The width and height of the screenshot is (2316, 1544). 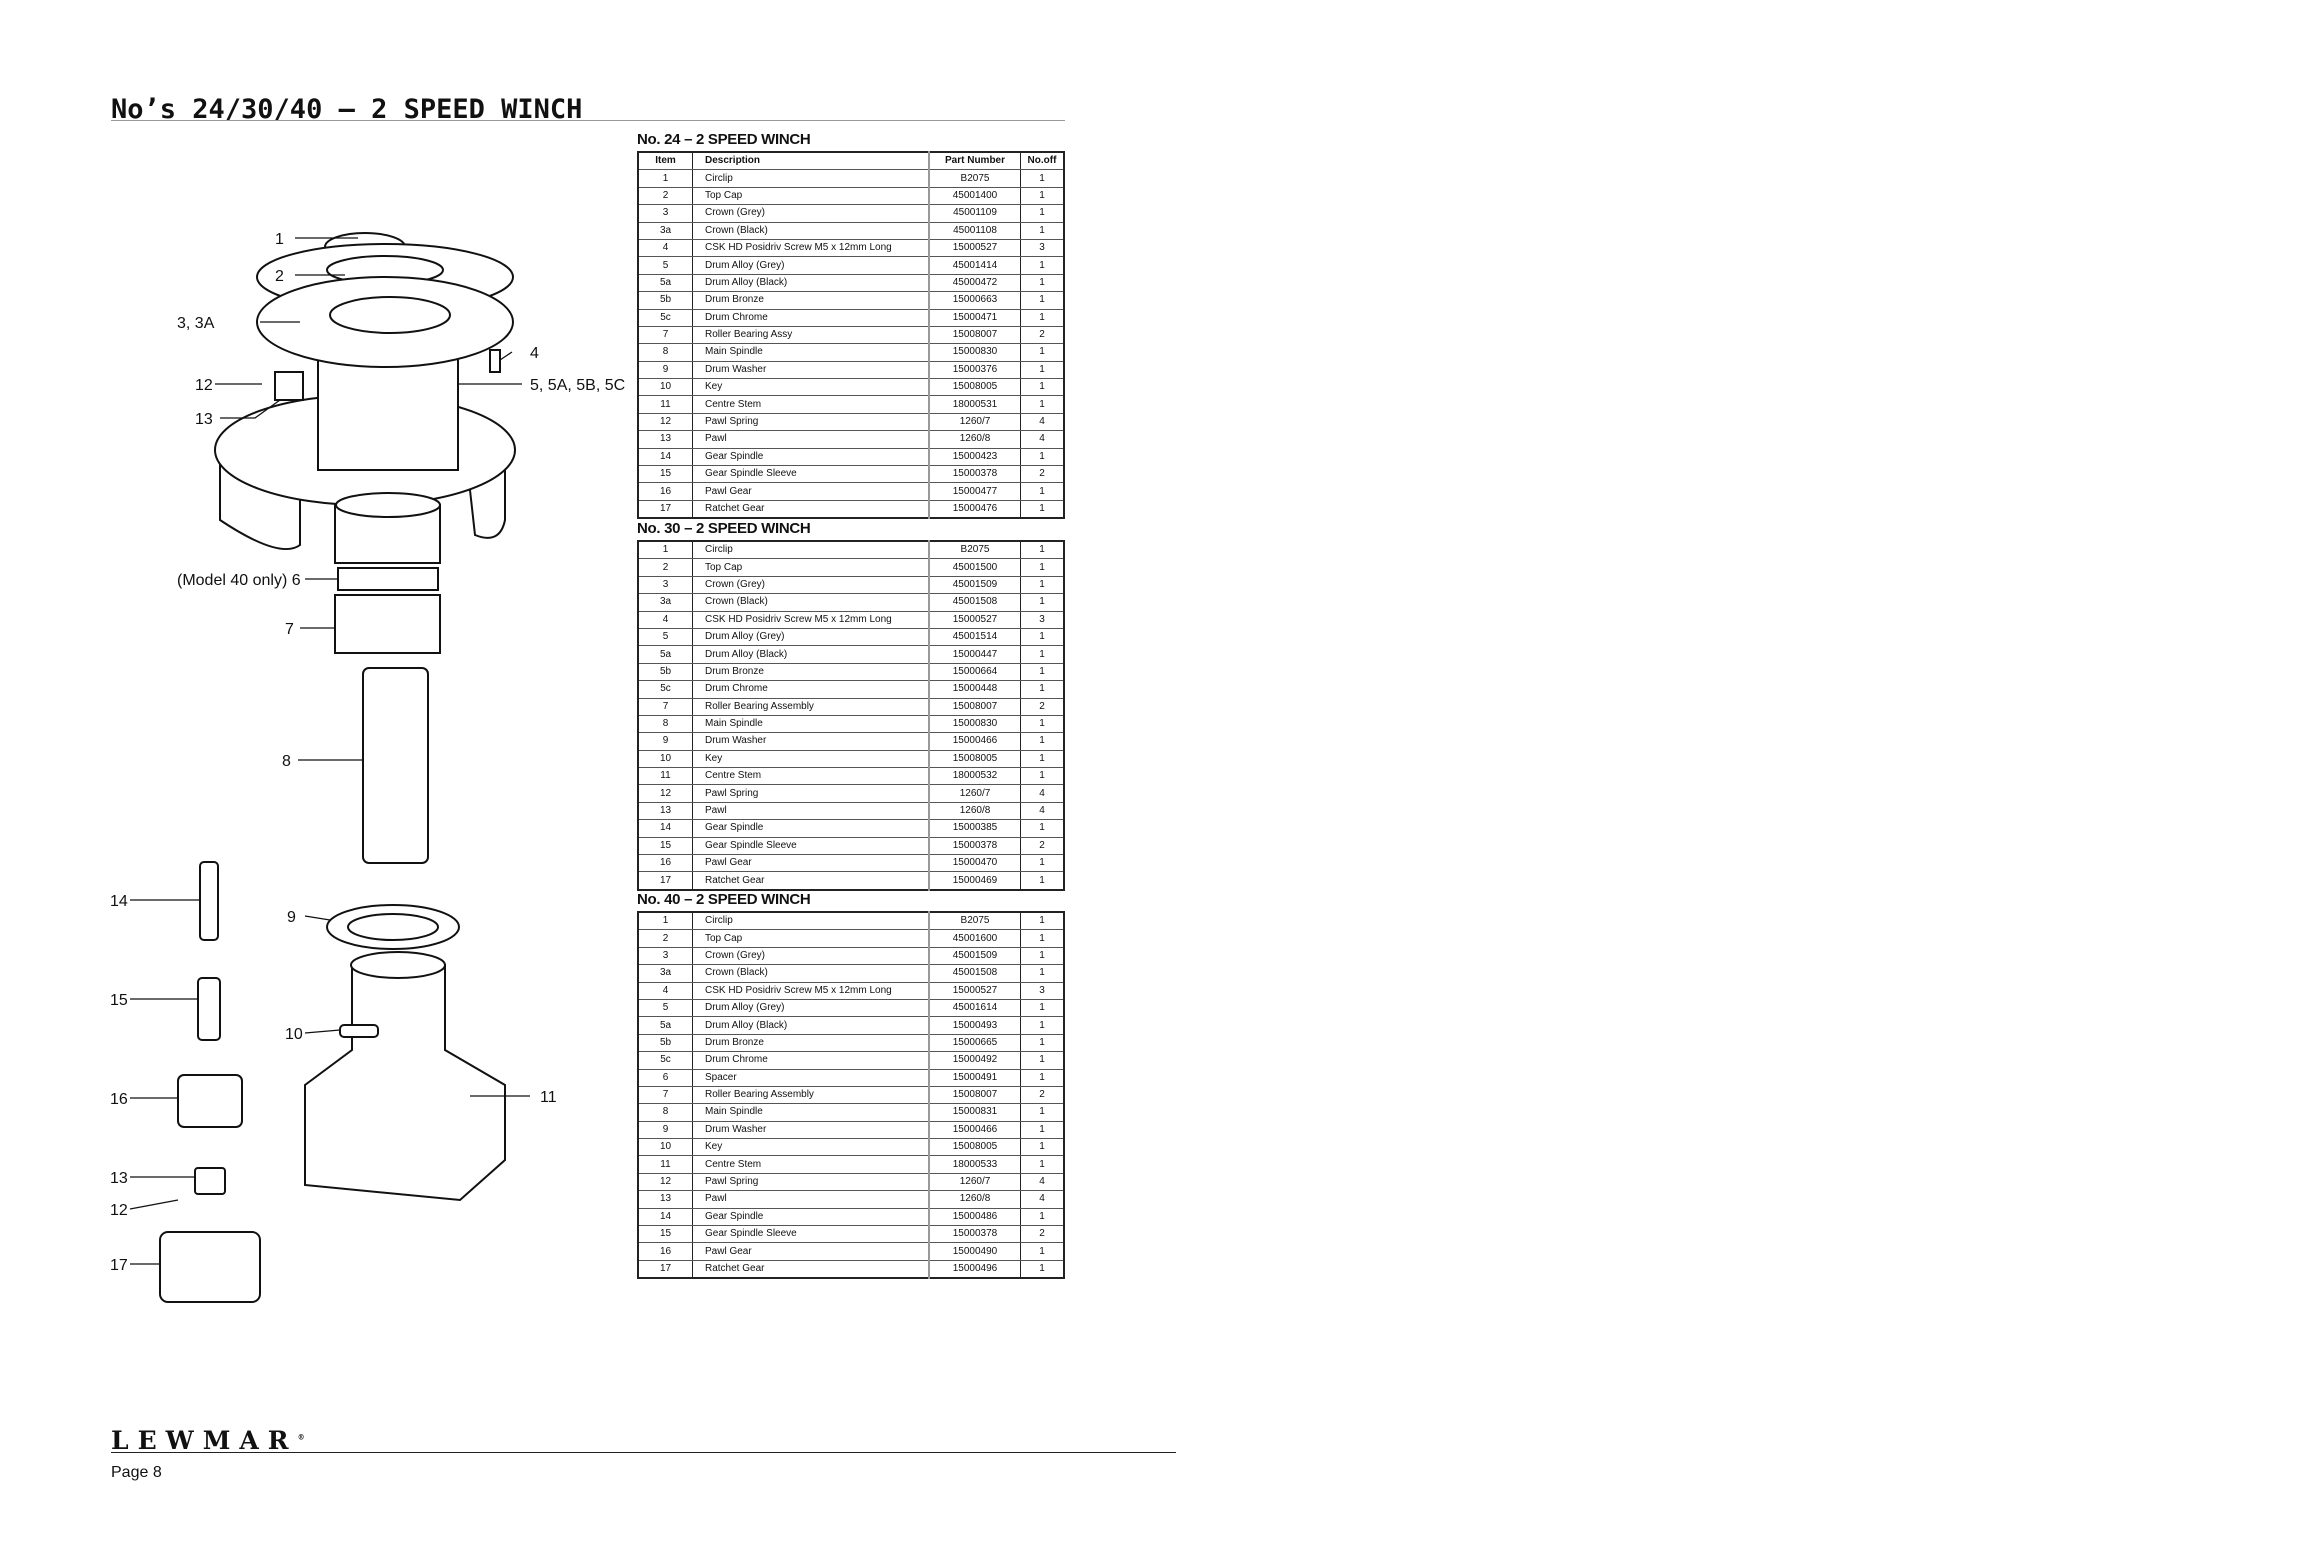 I want to click on col-item: Item, so click(x=665, y=161).